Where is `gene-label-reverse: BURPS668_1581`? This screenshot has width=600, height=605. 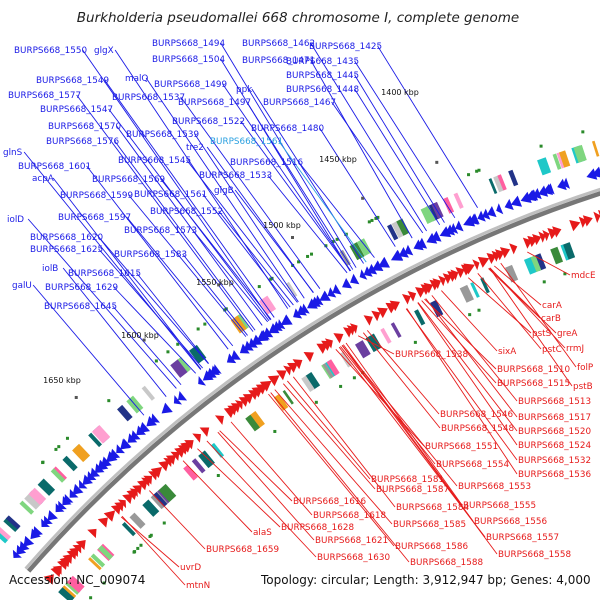
gene-label-reverse: BURPS668_1581 is located at coordinates (407, 480).